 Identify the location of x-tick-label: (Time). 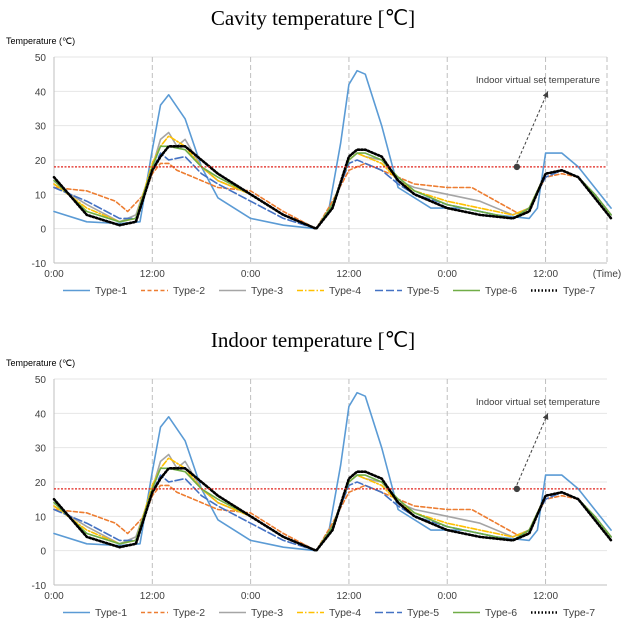
(607, 274).